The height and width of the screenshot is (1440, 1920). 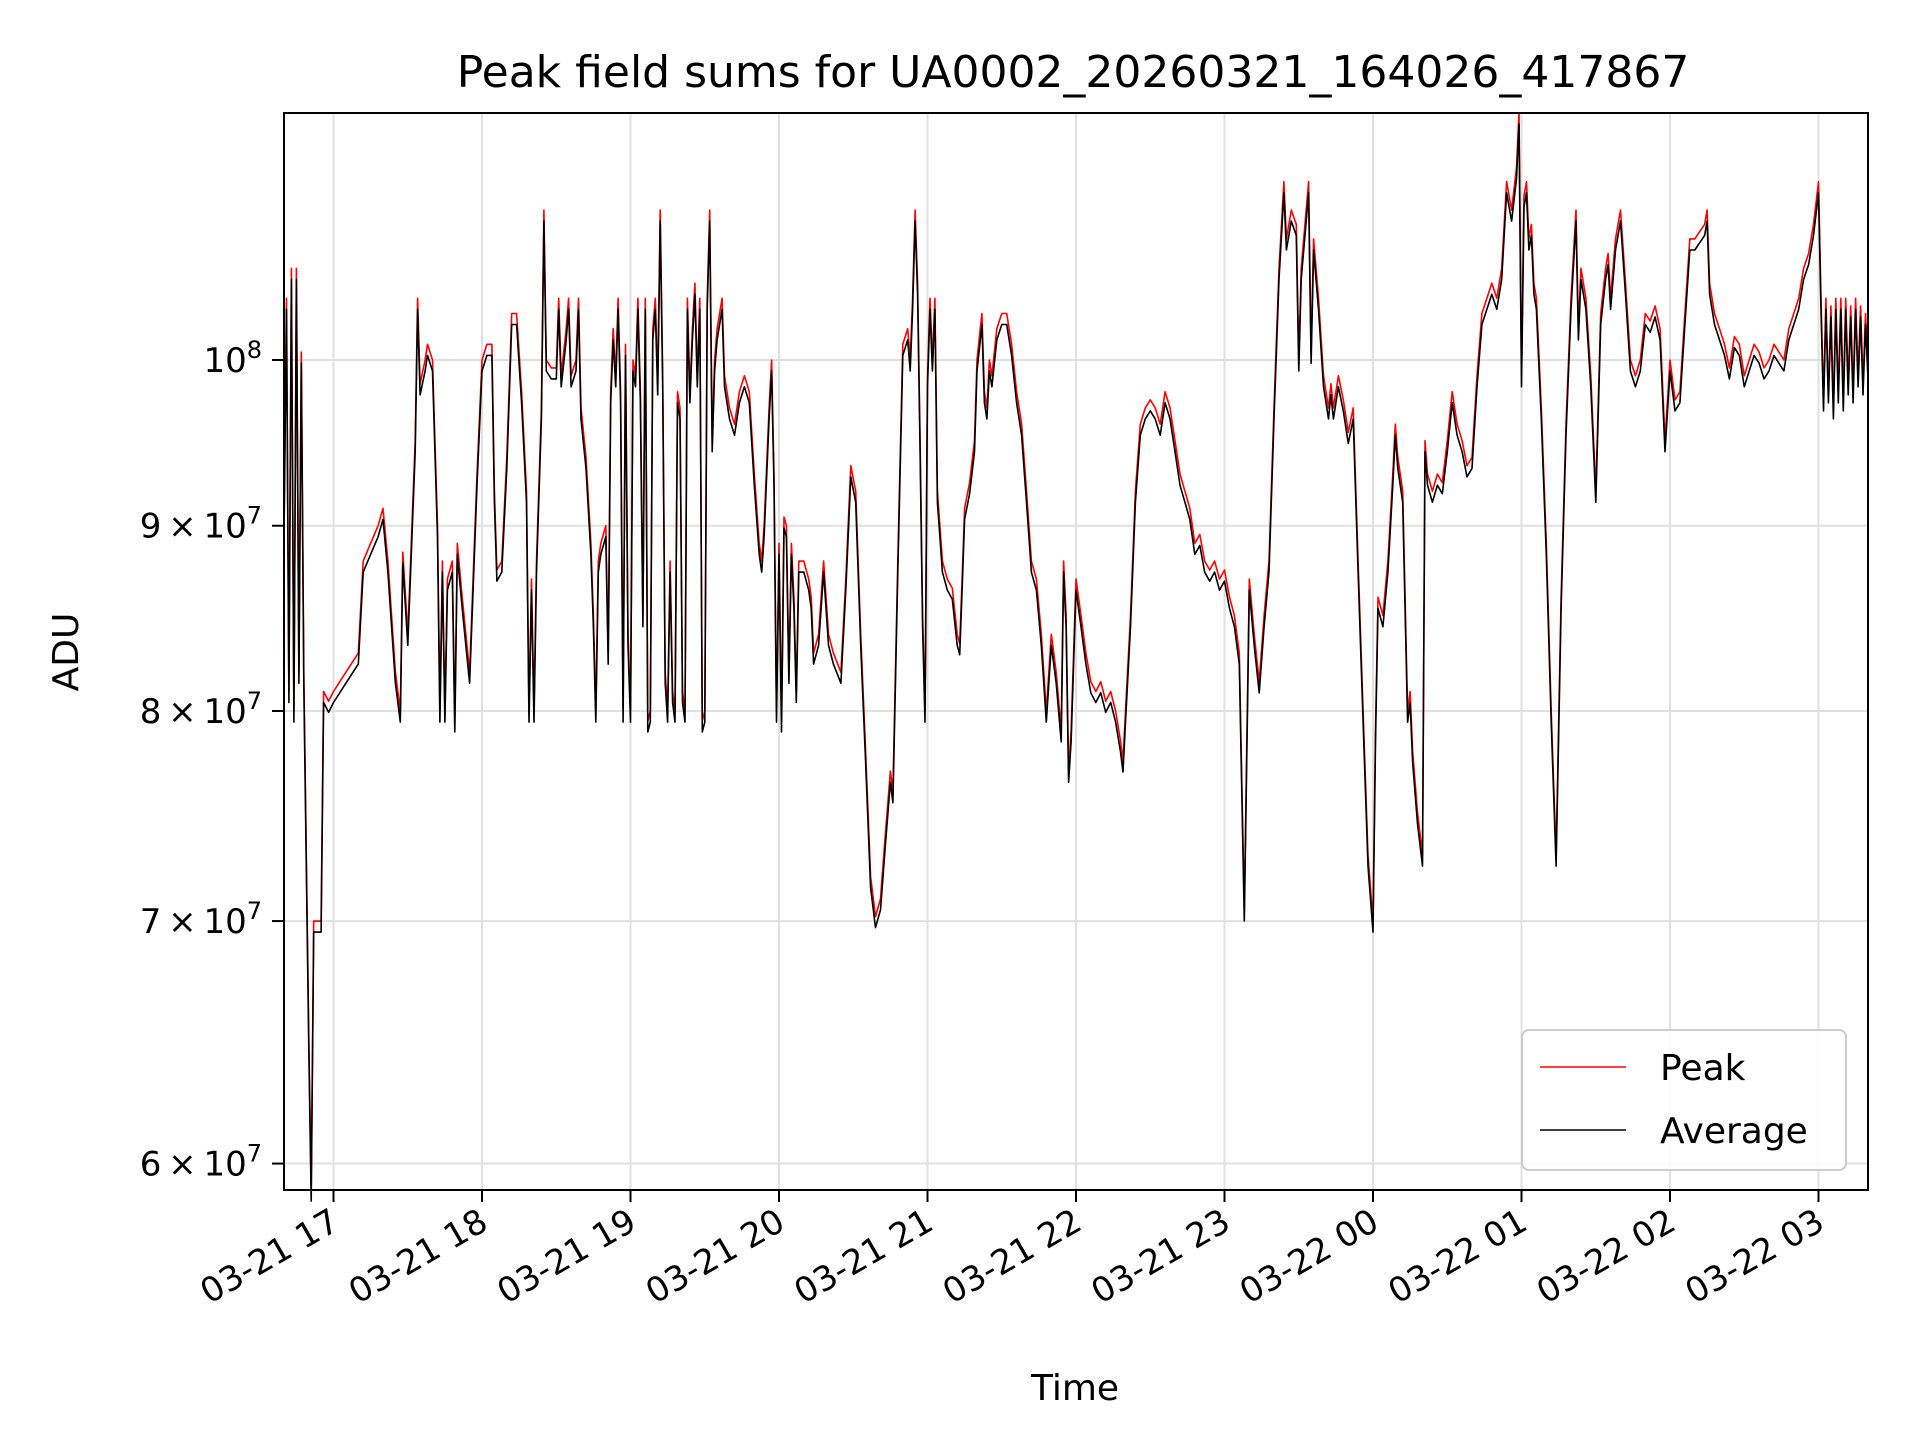 What do you see at coordinates (66, 652) in the screenshot?
I see `y-axis-label: ADU` at bounding box center [66, 652].